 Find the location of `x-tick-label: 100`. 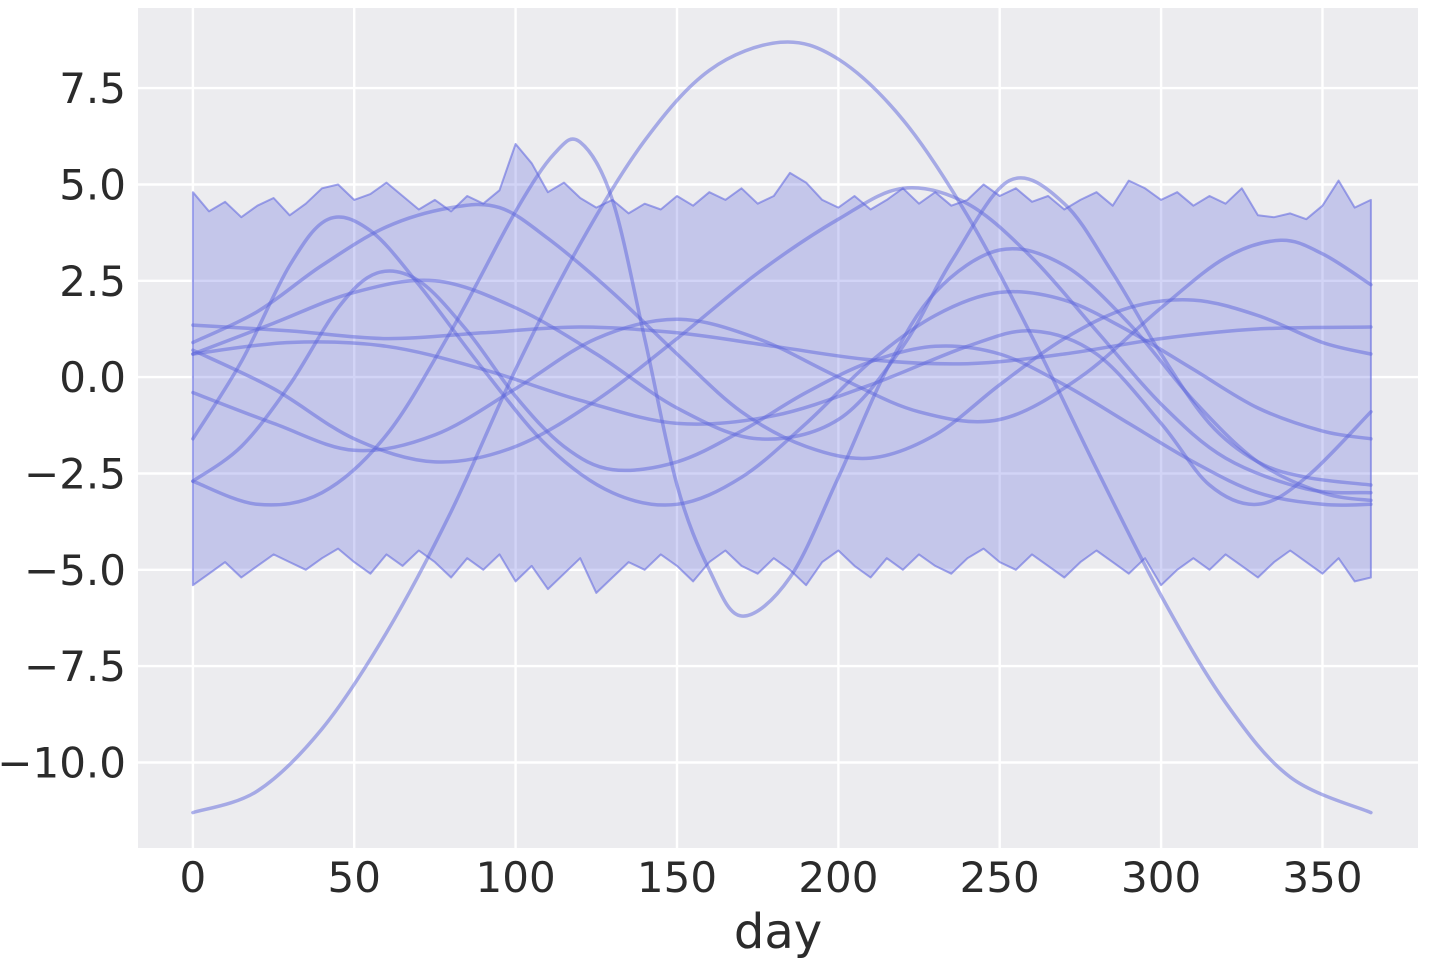

x-tick-label: 100 is located at coordinates (516, 877).